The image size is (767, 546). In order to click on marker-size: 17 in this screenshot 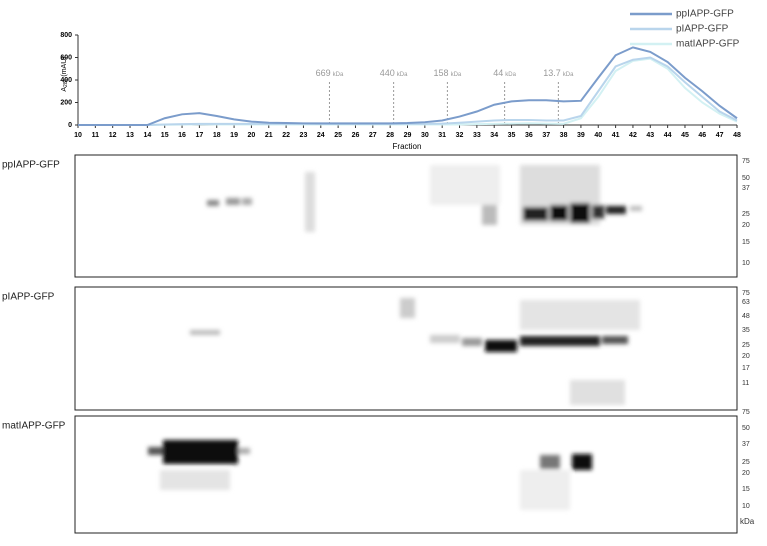, I will do `click(746, 368)`.